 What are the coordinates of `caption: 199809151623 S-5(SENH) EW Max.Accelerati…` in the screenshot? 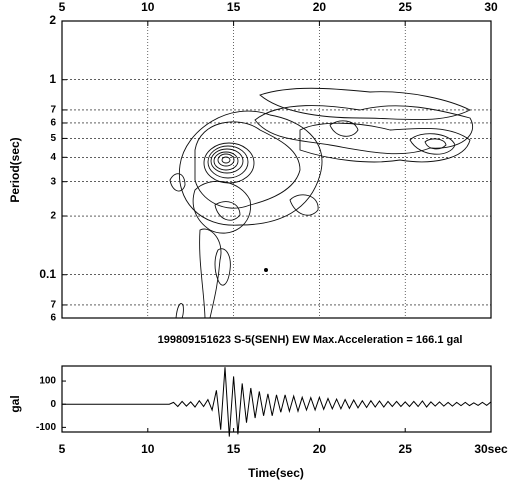 It's located at (310, 340).